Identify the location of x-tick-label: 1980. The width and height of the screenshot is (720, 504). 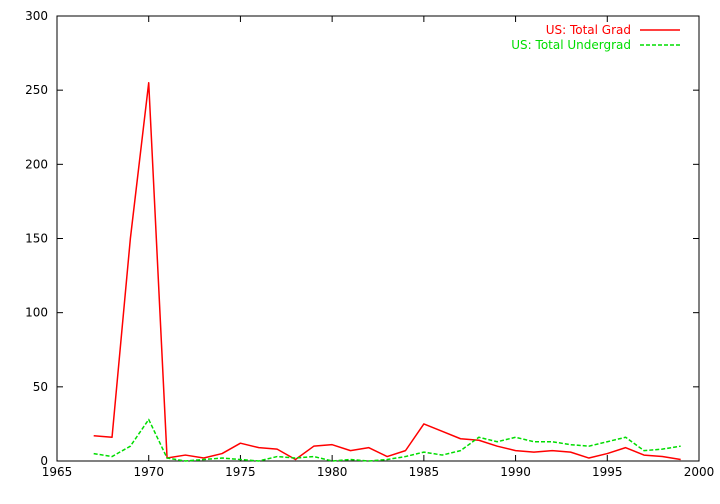
(332, 472).